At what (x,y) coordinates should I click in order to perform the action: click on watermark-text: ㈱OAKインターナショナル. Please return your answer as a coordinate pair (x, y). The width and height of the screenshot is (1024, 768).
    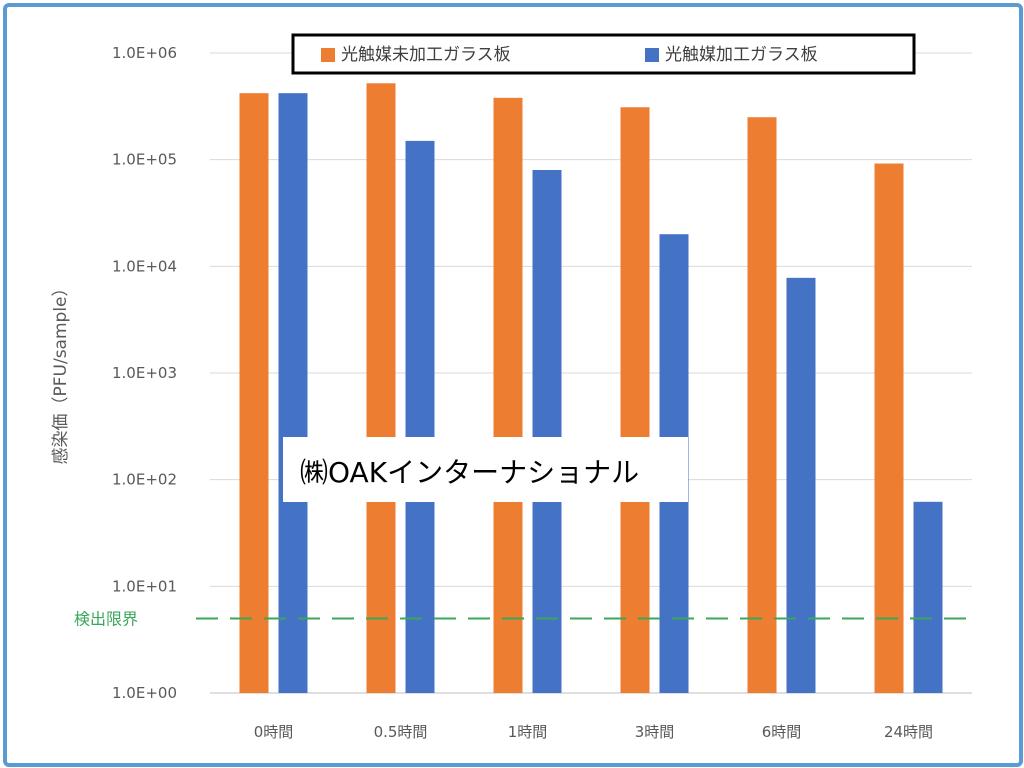
    Looking at the image, I should click on (469, 472).